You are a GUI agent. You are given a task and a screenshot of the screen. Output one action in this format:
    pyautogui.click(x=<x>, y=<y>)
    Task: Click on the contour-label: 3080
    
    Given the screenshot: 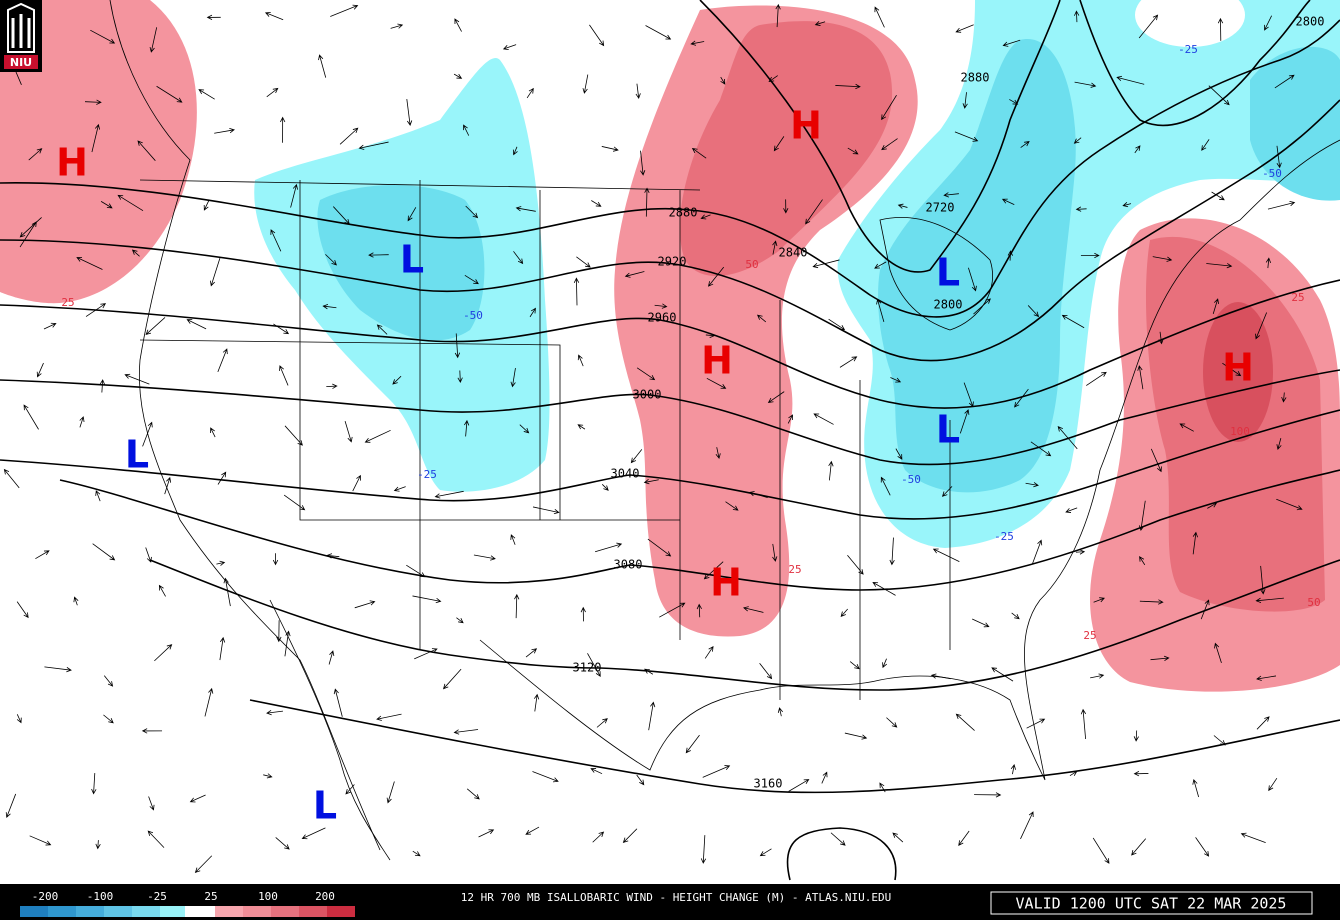 What is the action you would take?
    pyautogui.click(x=628, y=565)
    